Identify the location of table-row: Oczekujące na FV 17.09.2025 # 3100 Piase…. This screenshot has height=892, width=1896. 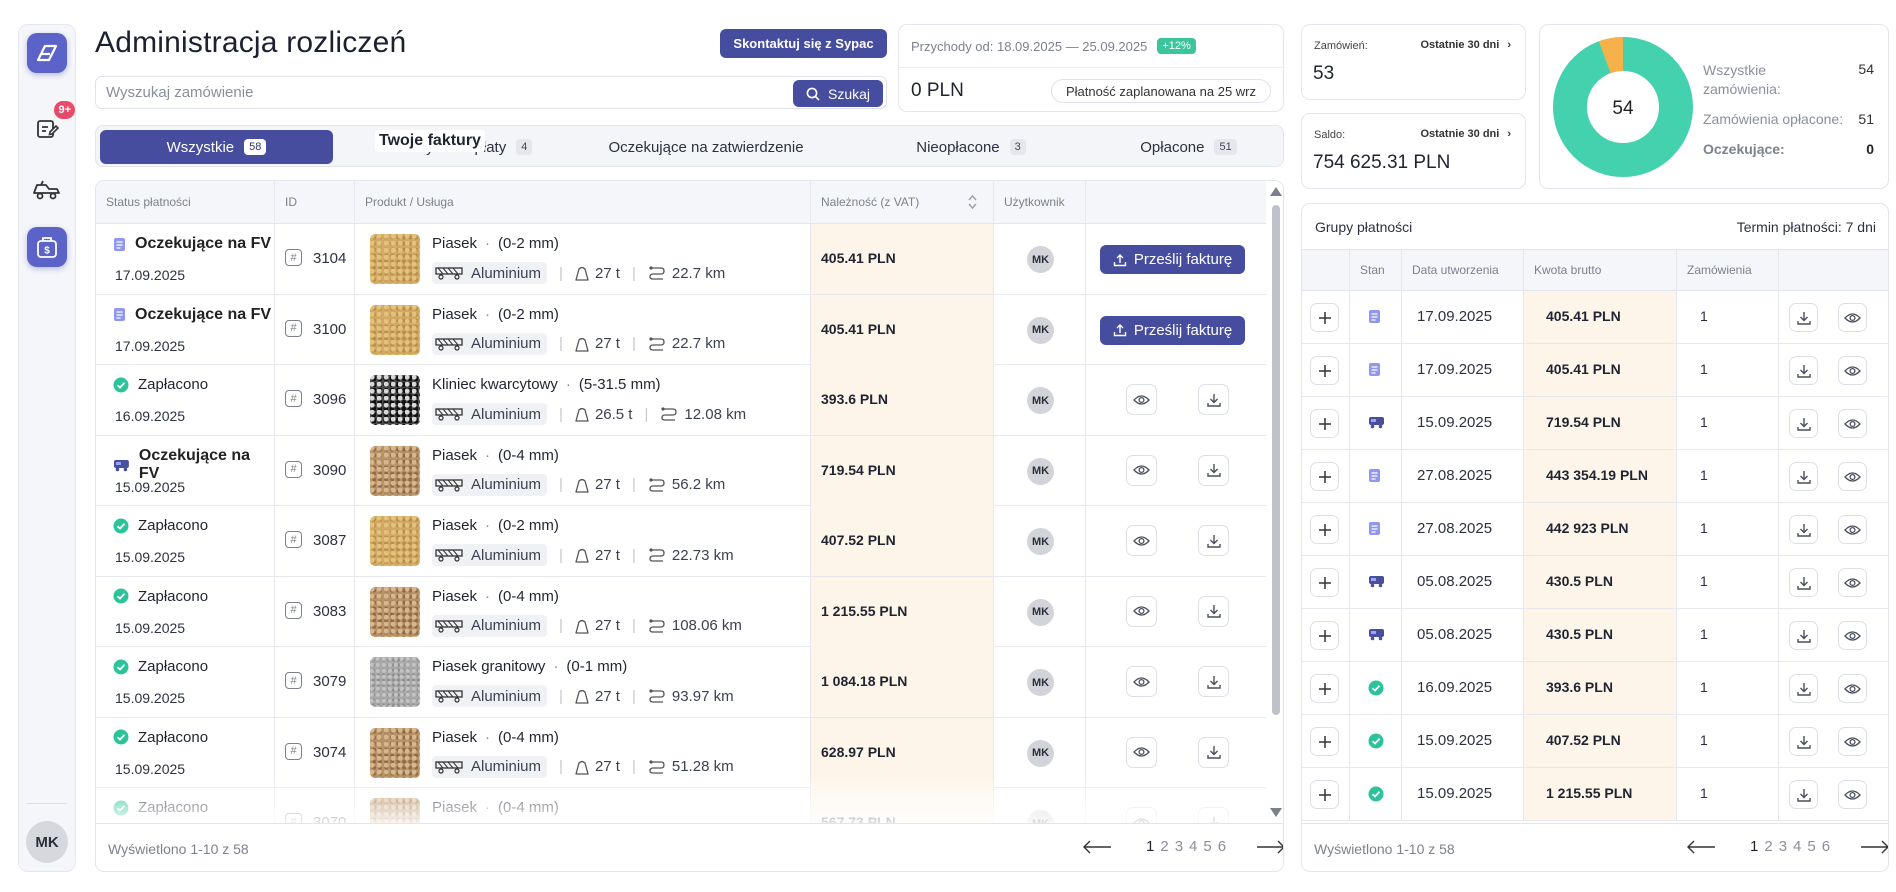
(681, 329).